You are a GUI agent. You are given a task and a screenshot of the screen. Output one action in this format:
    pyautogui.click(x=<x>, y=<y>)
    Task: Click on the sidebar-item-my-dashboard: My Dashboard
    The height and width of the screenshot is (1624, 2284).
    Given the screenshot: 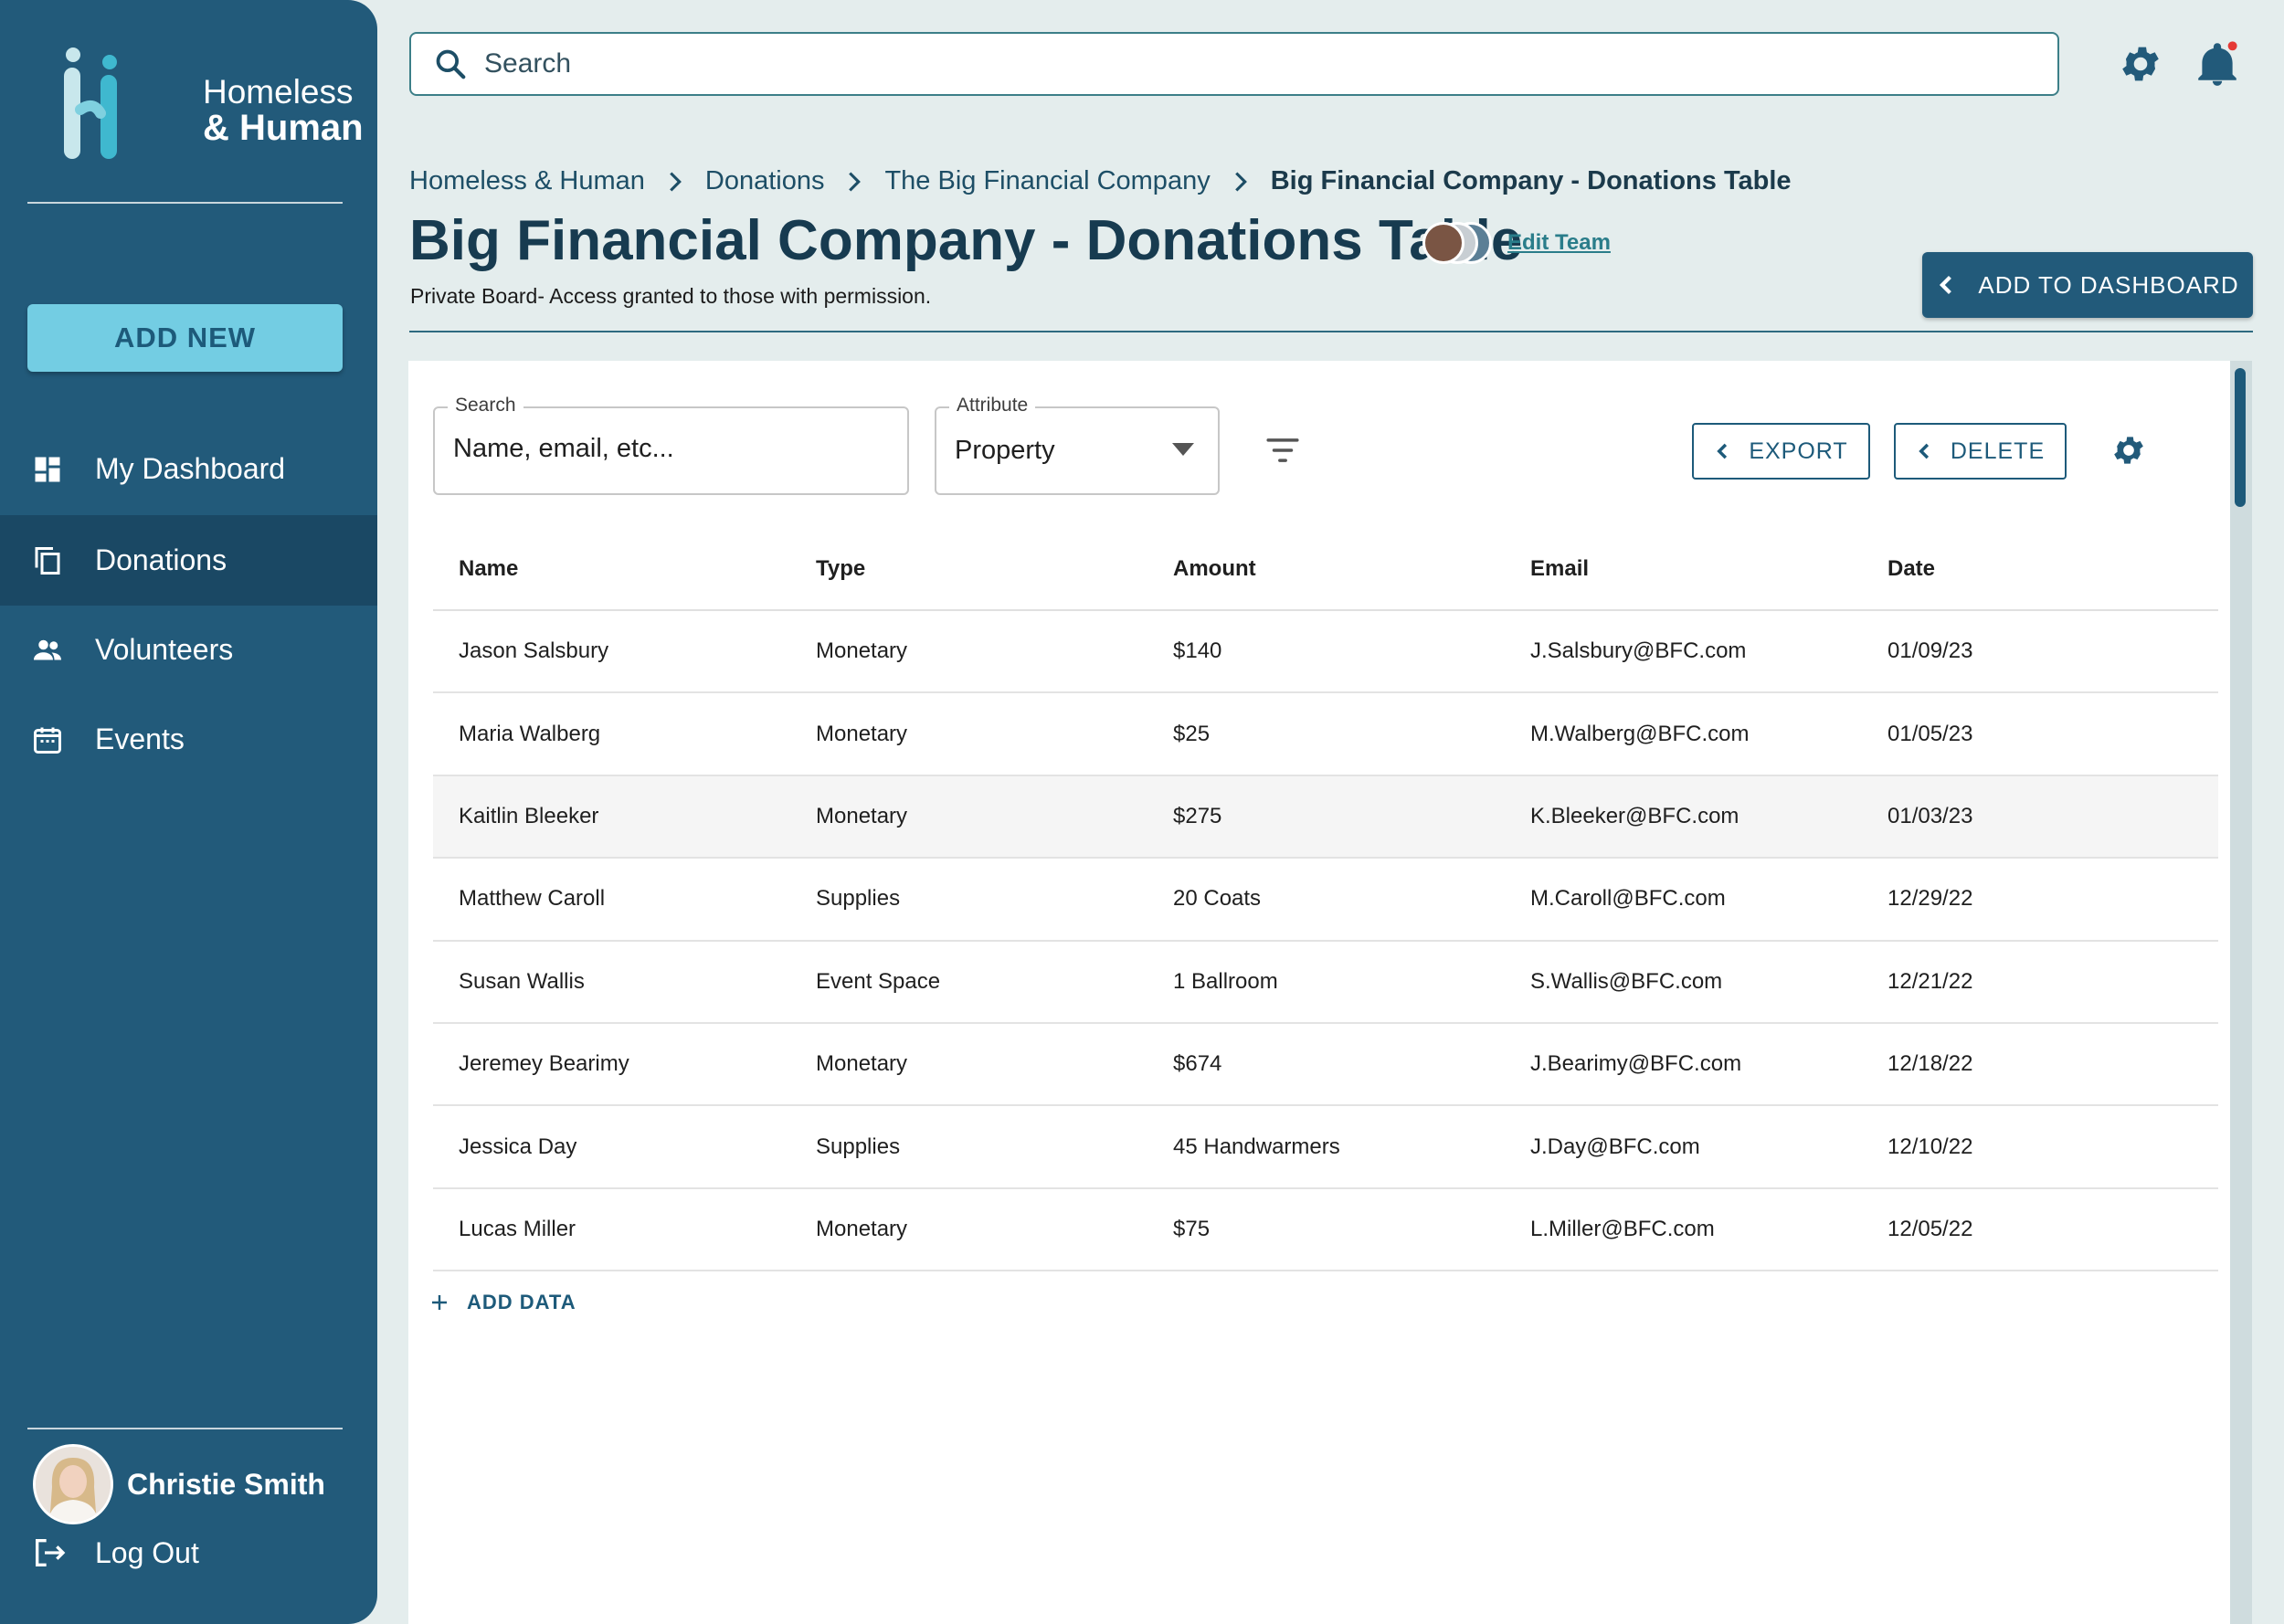 What is the action you would take?
    pyautogui.click(x=188, y=469)
    